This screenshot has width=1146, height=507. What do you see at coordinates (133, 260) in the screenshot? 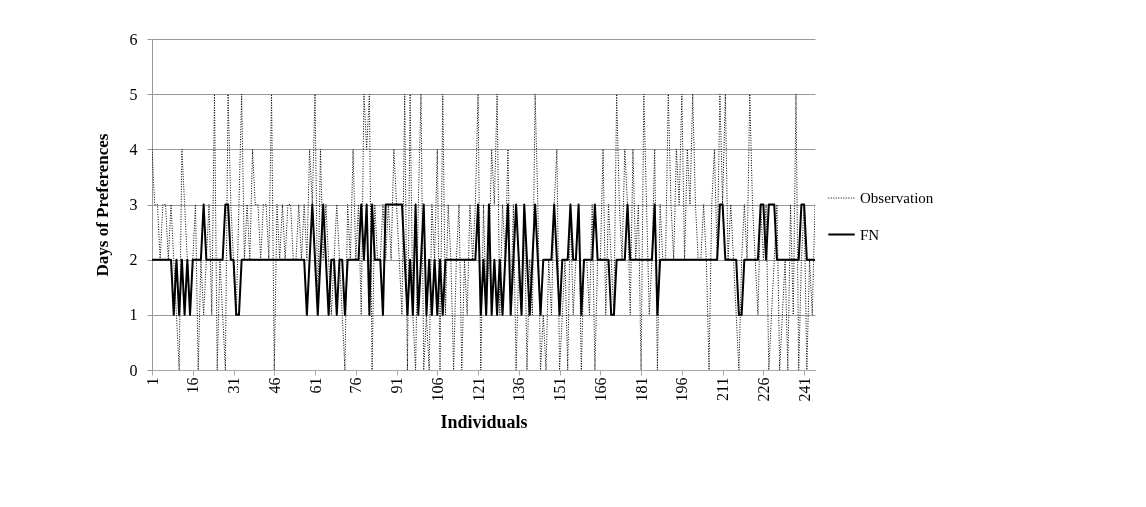
I see `y-tick-label: 2` at bounding box center [133, 260].